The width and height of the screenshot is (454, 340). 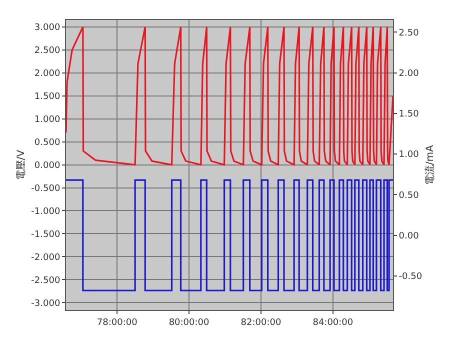 I want to click on y-tick-label: 3.000, so click(x=47, y=28).